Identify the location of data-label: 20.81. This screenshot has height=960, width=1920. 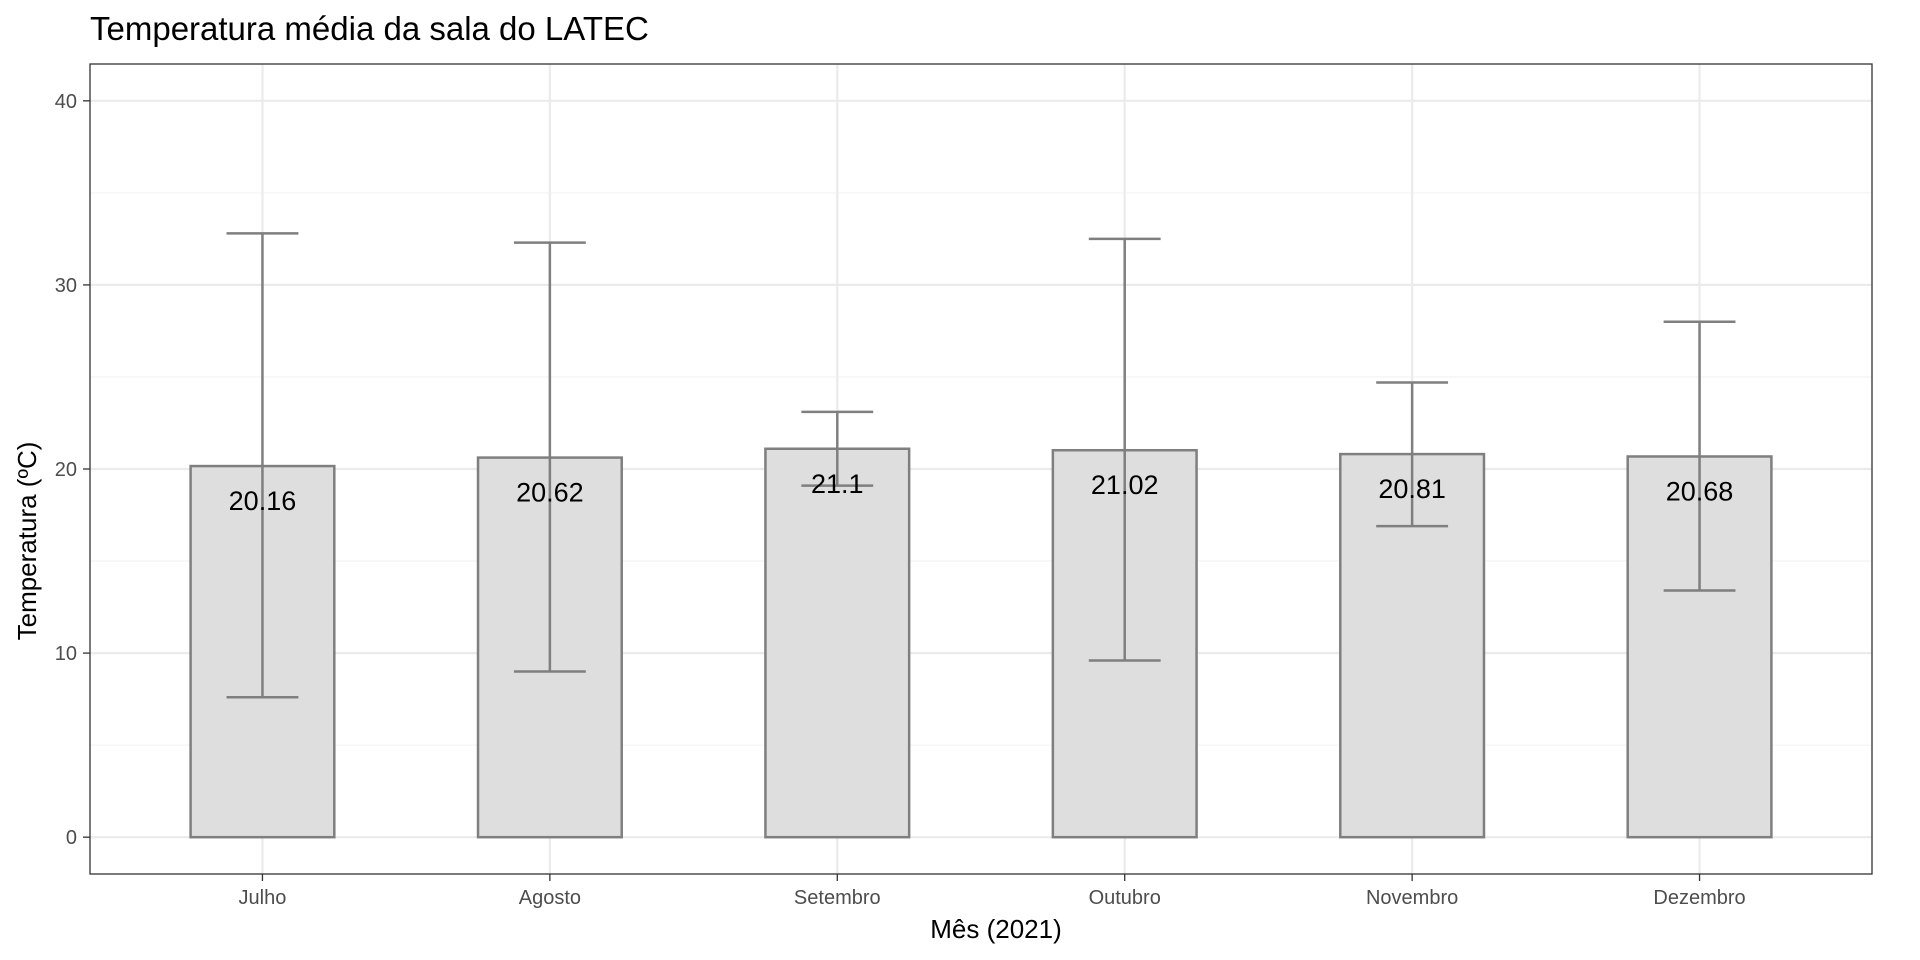
(1412, 489).